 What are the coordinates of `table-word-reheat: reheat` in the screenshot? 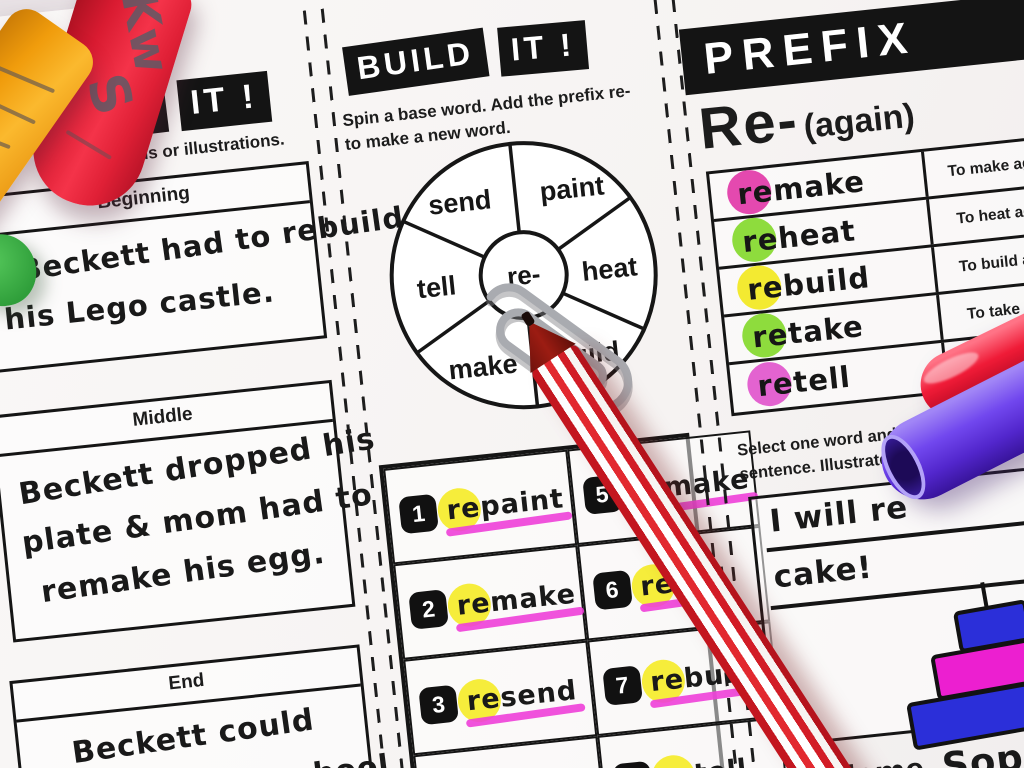 It's located at (799, 235).